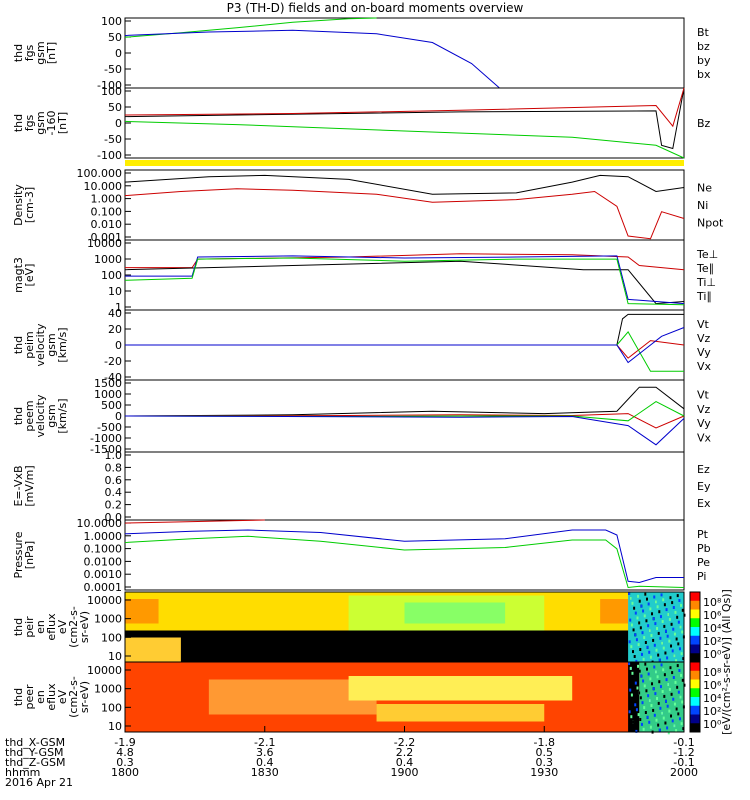 The height and width of the screenshot is (800, 750). I want to click on peir-colorbar-band, so click(695, 623).